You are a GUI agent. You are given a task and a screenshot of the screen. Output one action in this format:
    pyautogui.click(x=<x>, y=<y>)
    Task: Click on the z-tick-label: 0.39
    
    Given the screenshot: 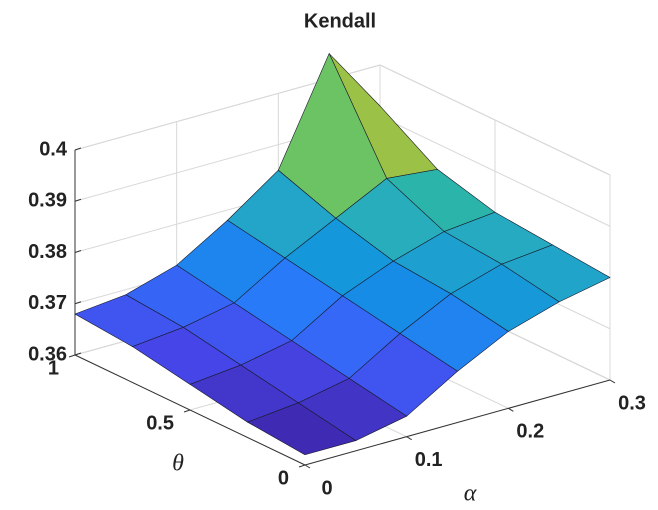 What is the action you would take?
    pyautogui.click(x=47, y=201)
    